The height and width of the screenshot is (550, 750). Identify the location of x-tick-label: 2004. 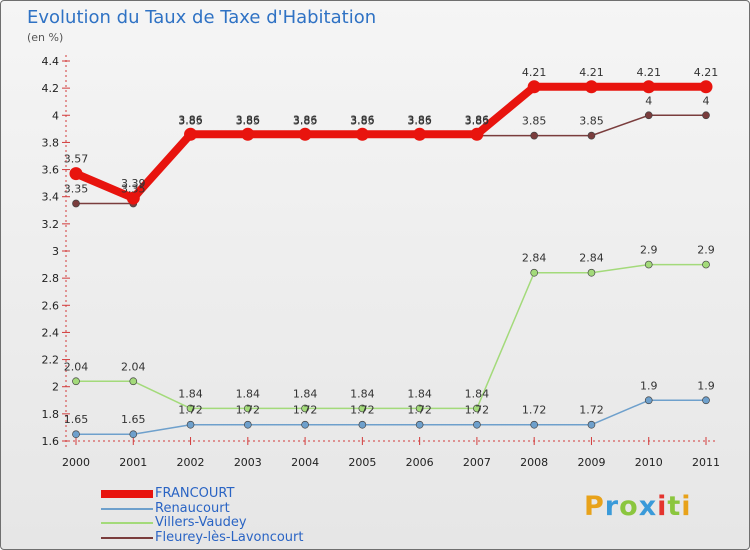
(305, 462).